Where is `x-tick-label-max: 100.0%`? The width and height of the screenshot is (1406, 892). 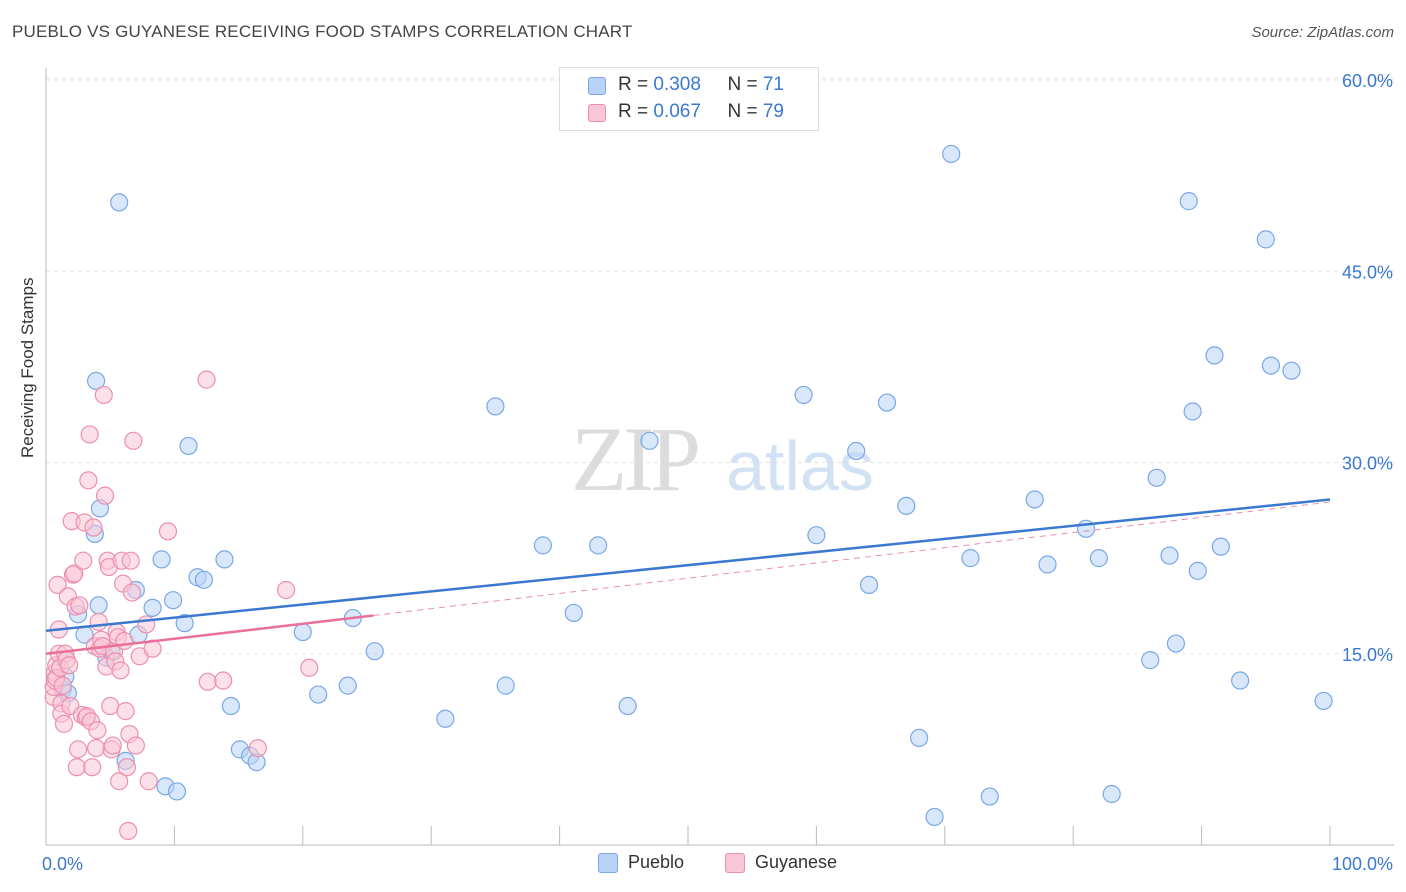 x-tick-label-max: 100.0% is located at coordinates (1362, 864).